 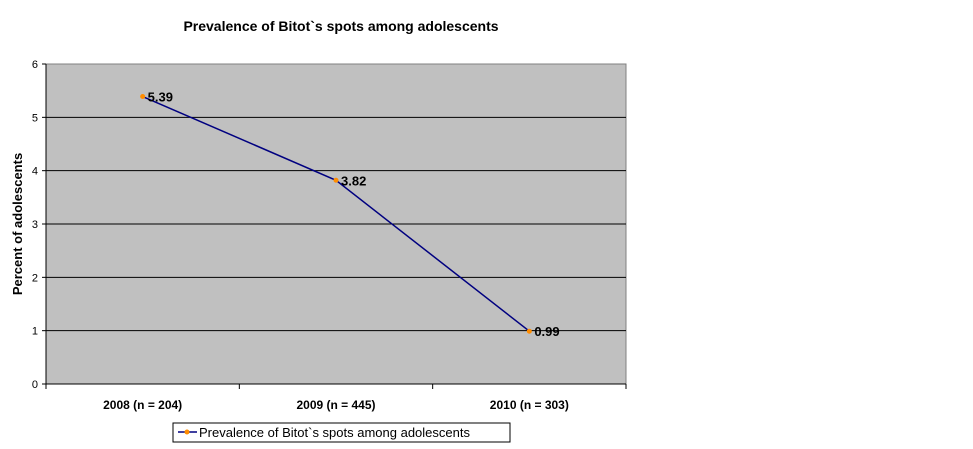 What do you see at coordinates (35, 65) in the screenshot?
I see `y-tick-label: 6` at bounding box center [35, 65].